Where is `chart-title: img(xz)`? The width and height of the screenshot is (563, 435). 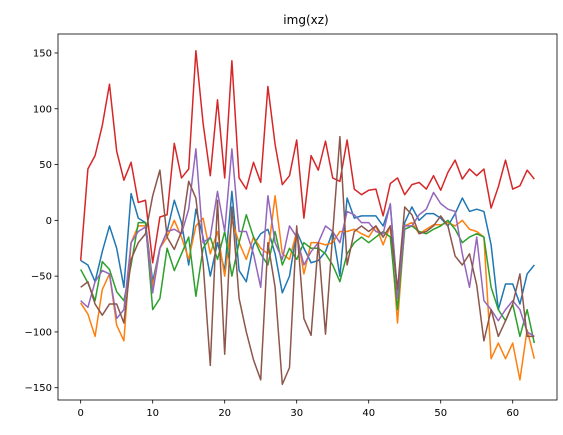
chart-title: img(xz) is located at coordinates (305, 20).